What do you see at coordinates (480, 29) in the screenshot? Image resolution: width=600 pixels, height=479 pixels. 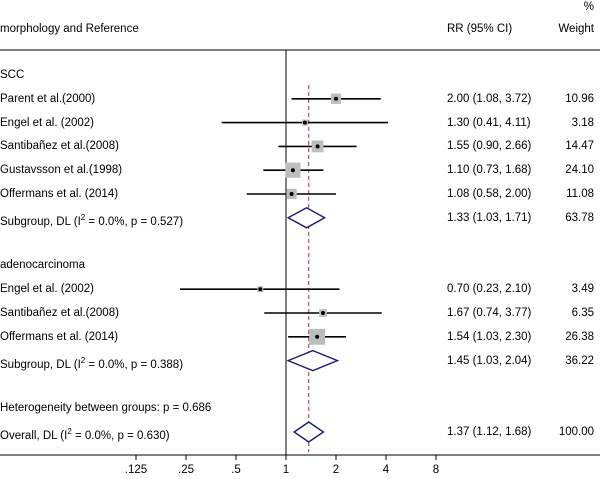 I see `header-rr: RR (95% CI)` at bounding box center [480, 29].